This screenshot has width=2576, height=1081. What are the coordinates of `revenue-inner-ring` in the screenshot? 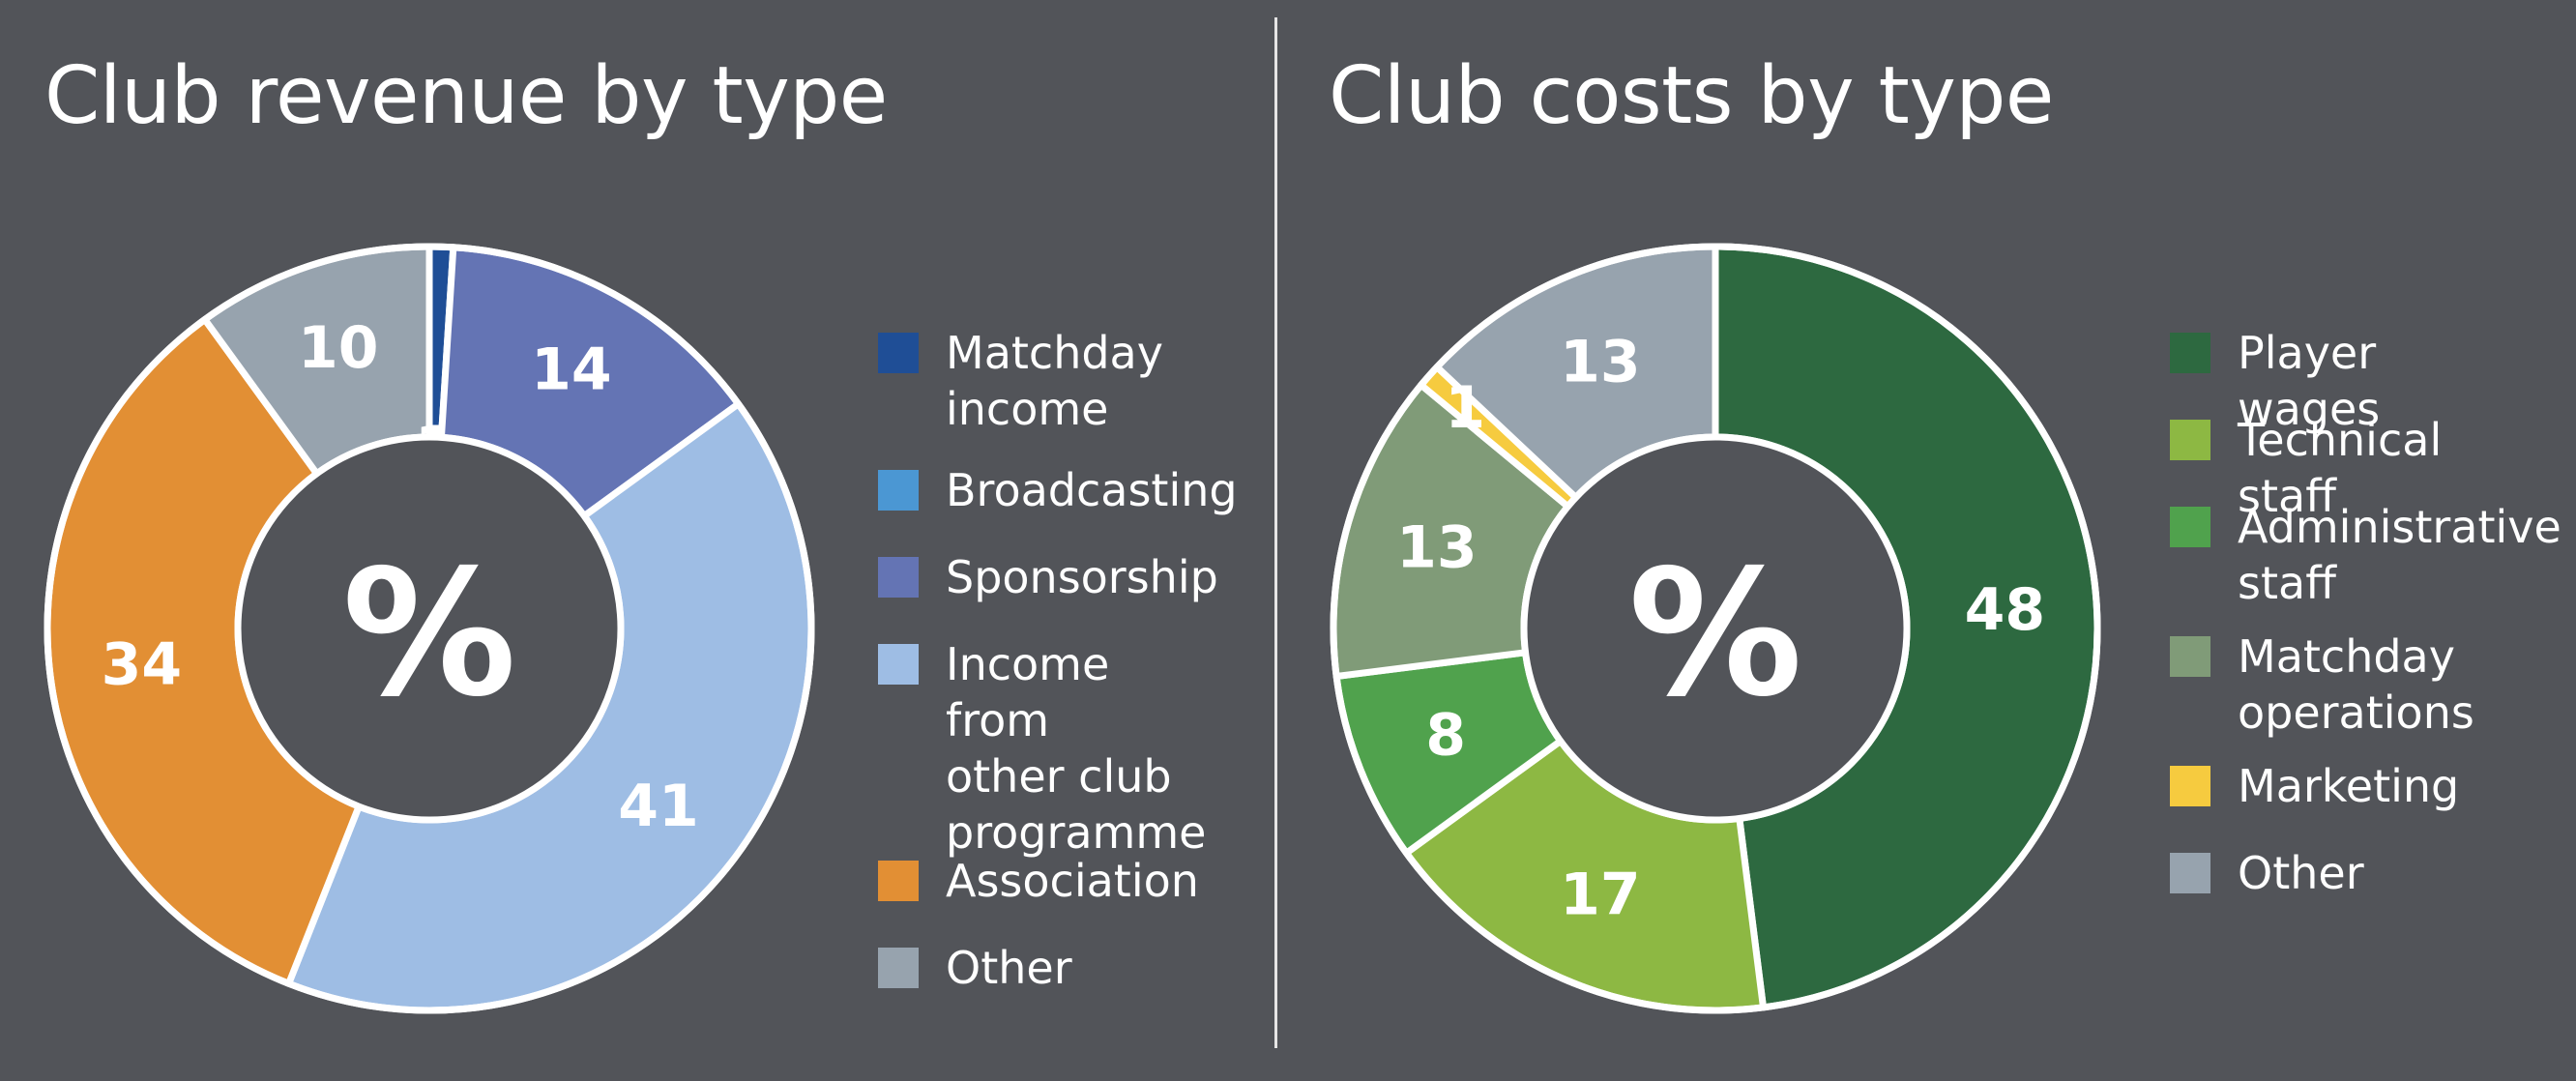 It's located at (429, 628).